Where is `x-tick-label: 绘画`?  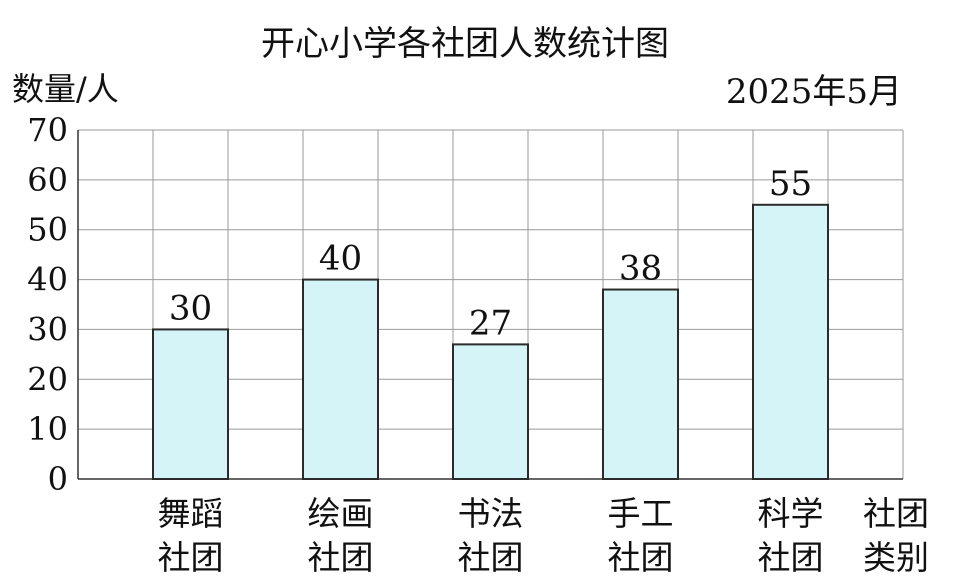
x-tick-label: 绘画 is located at coordinates (341, 513).